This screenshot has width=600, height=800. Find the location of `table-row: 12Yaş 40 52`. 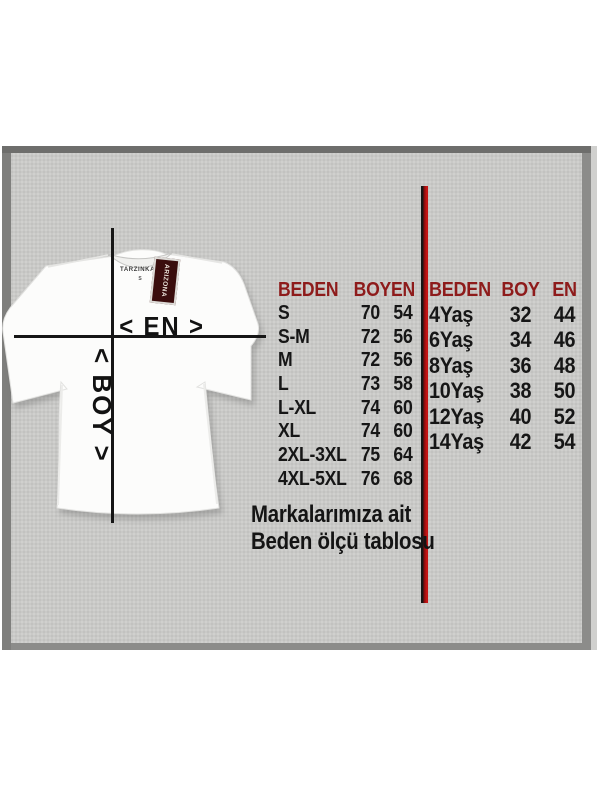

table-row: 12Yaş 40 52 is located at coordinates (510, 416).